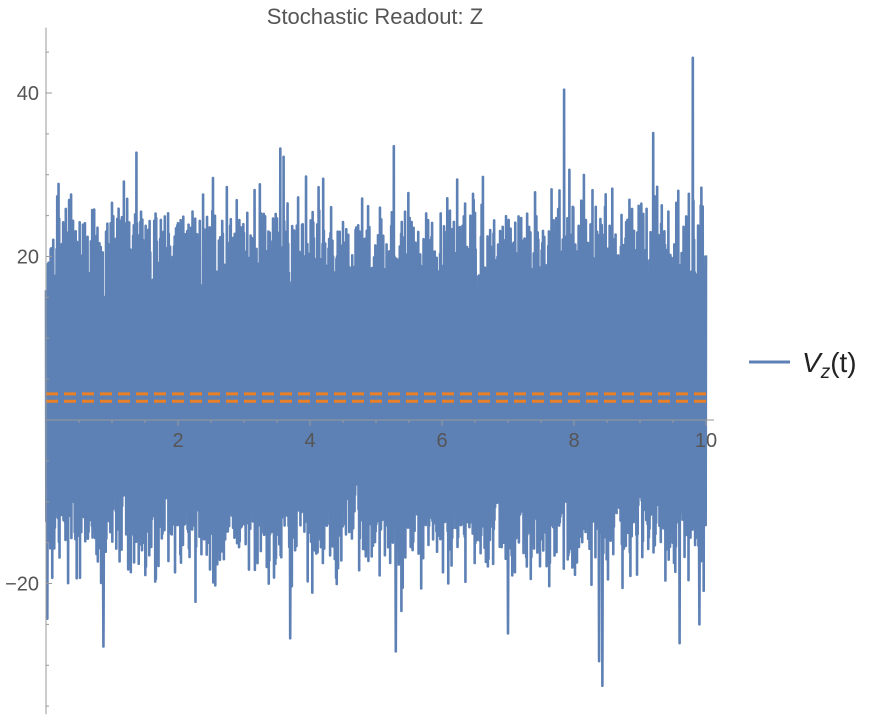 Image resolution: width=870 pixels, height=720 pixels. What do you see at coordinates (309, 441) in the screenshot?
I see `x-tick-label: 4` at bounding box center [309, 441].